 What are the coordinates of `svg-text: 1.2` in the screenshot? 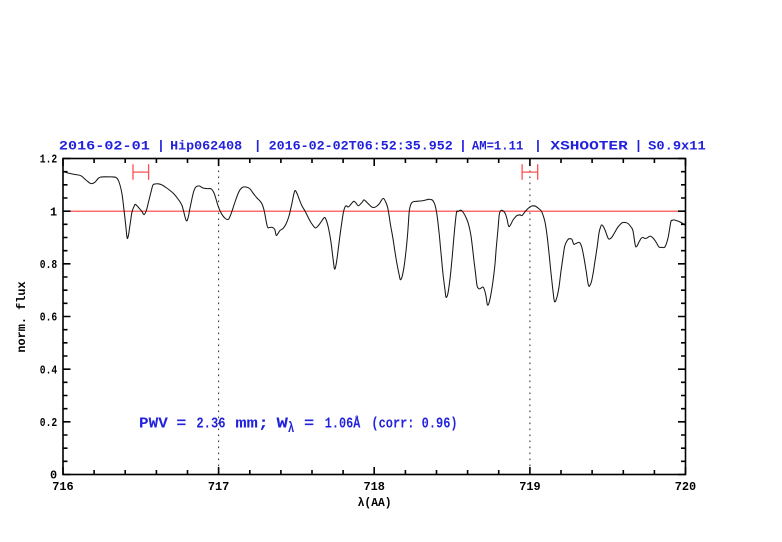 It's located at (48, 160).